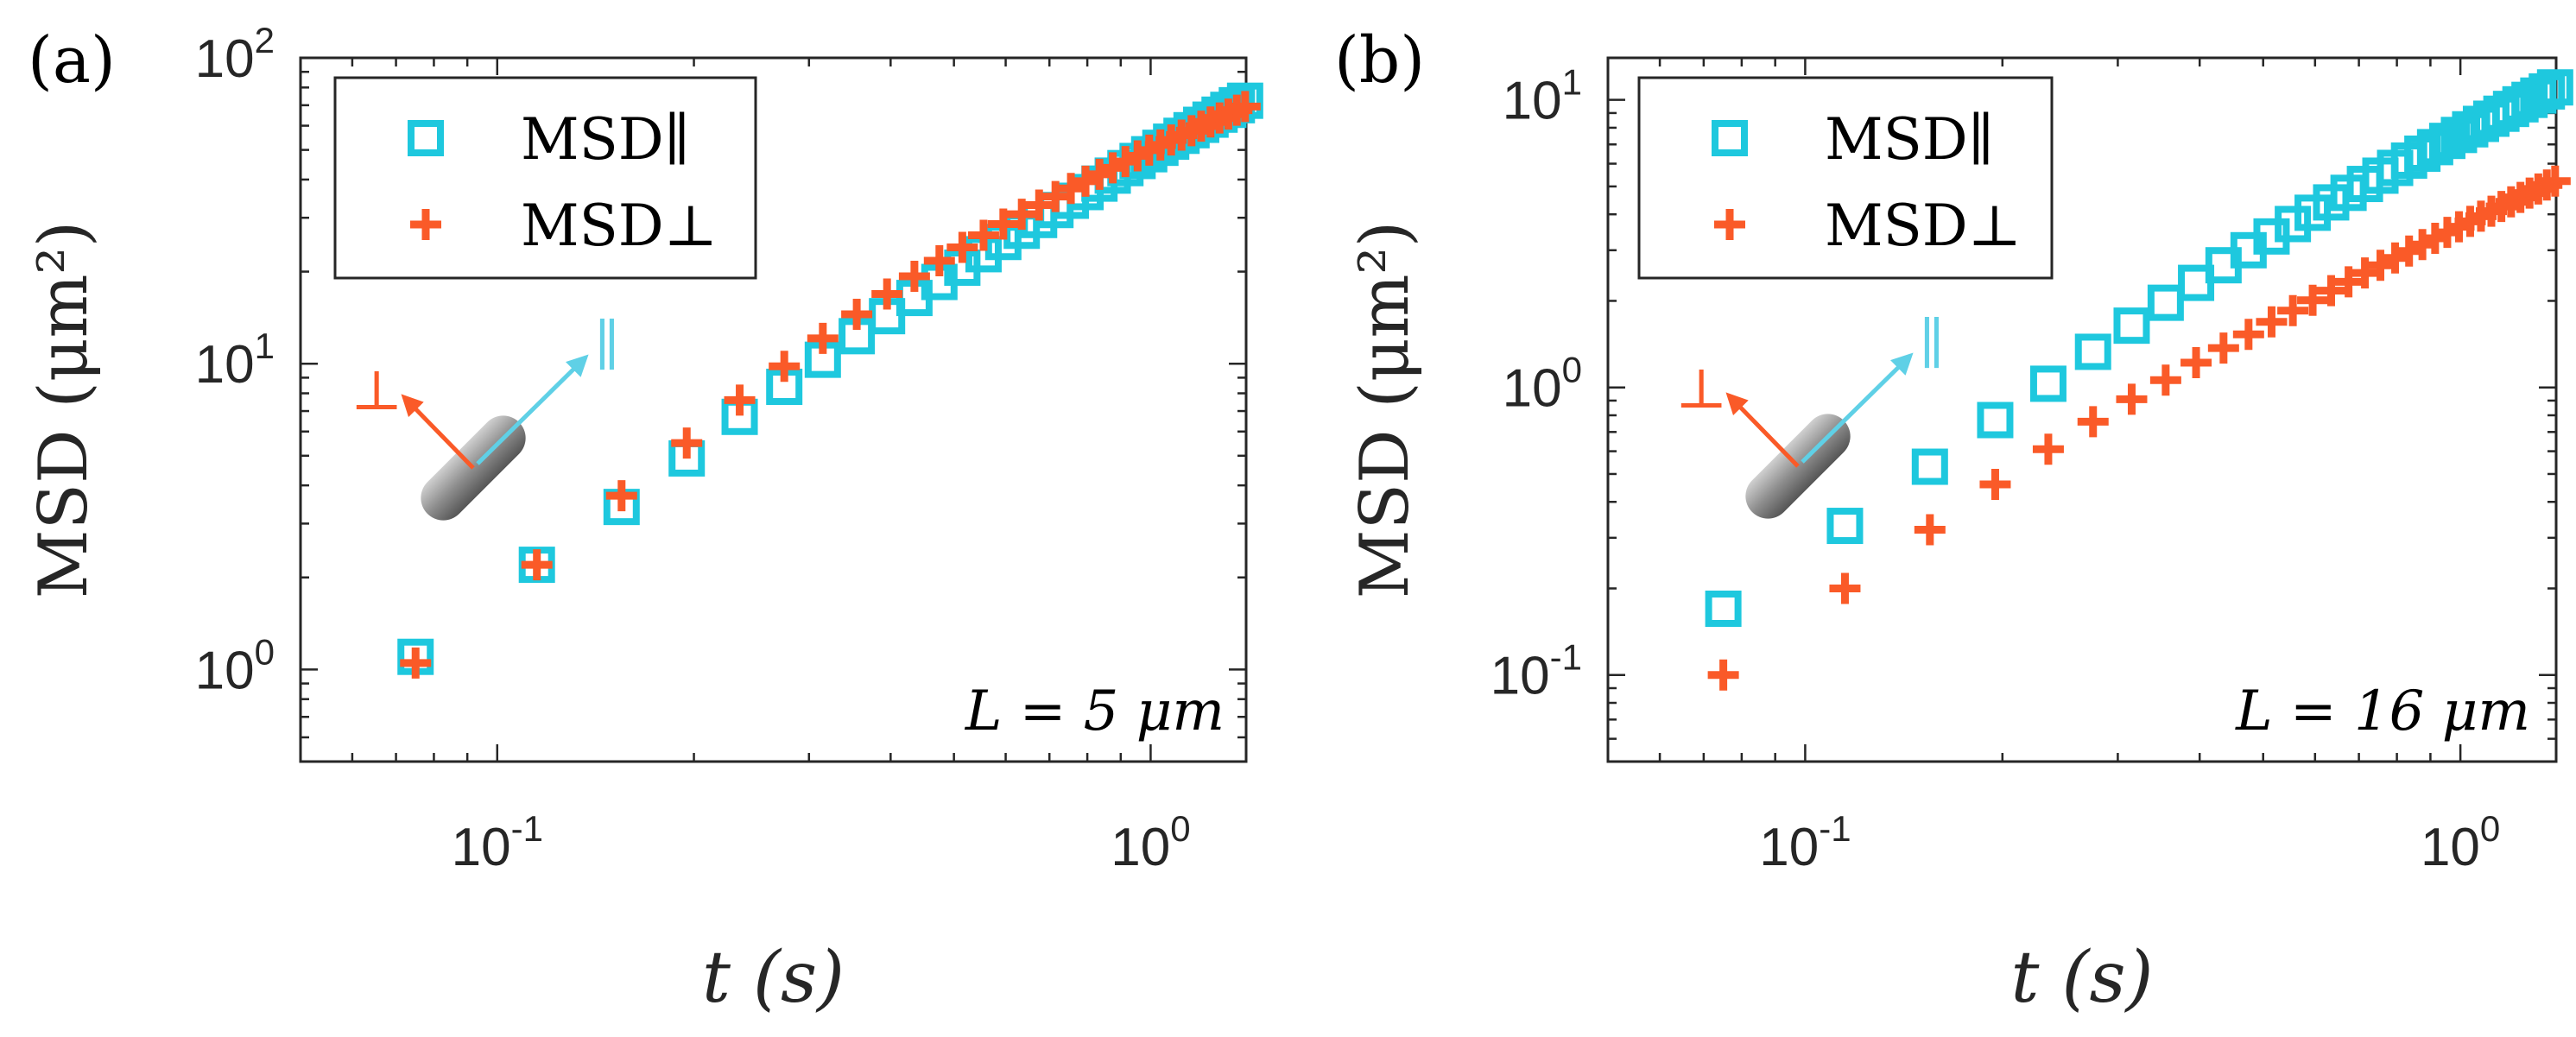 The height and width of the screenshot is (1037, 2576). What do you see at coordinates (235, 54) in the screenshot?
I see `y-tick-label: 10²` at bounding box center [235, 54].